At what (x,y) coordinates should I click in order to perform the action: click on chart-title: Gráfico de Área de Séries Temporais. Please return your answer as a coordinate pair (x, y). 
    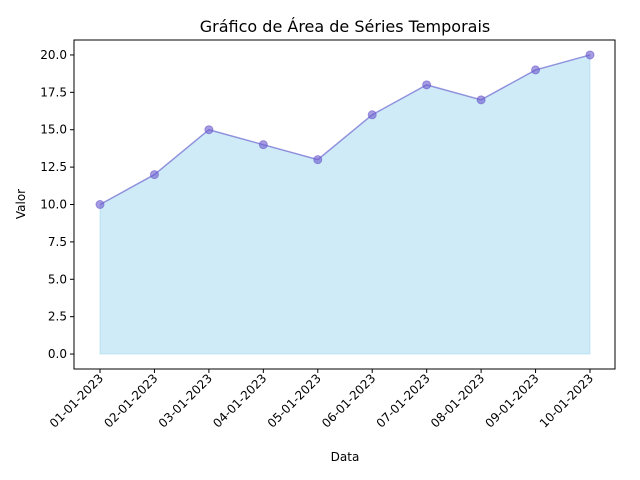
    Looking at the image, I should click on (345, 26).